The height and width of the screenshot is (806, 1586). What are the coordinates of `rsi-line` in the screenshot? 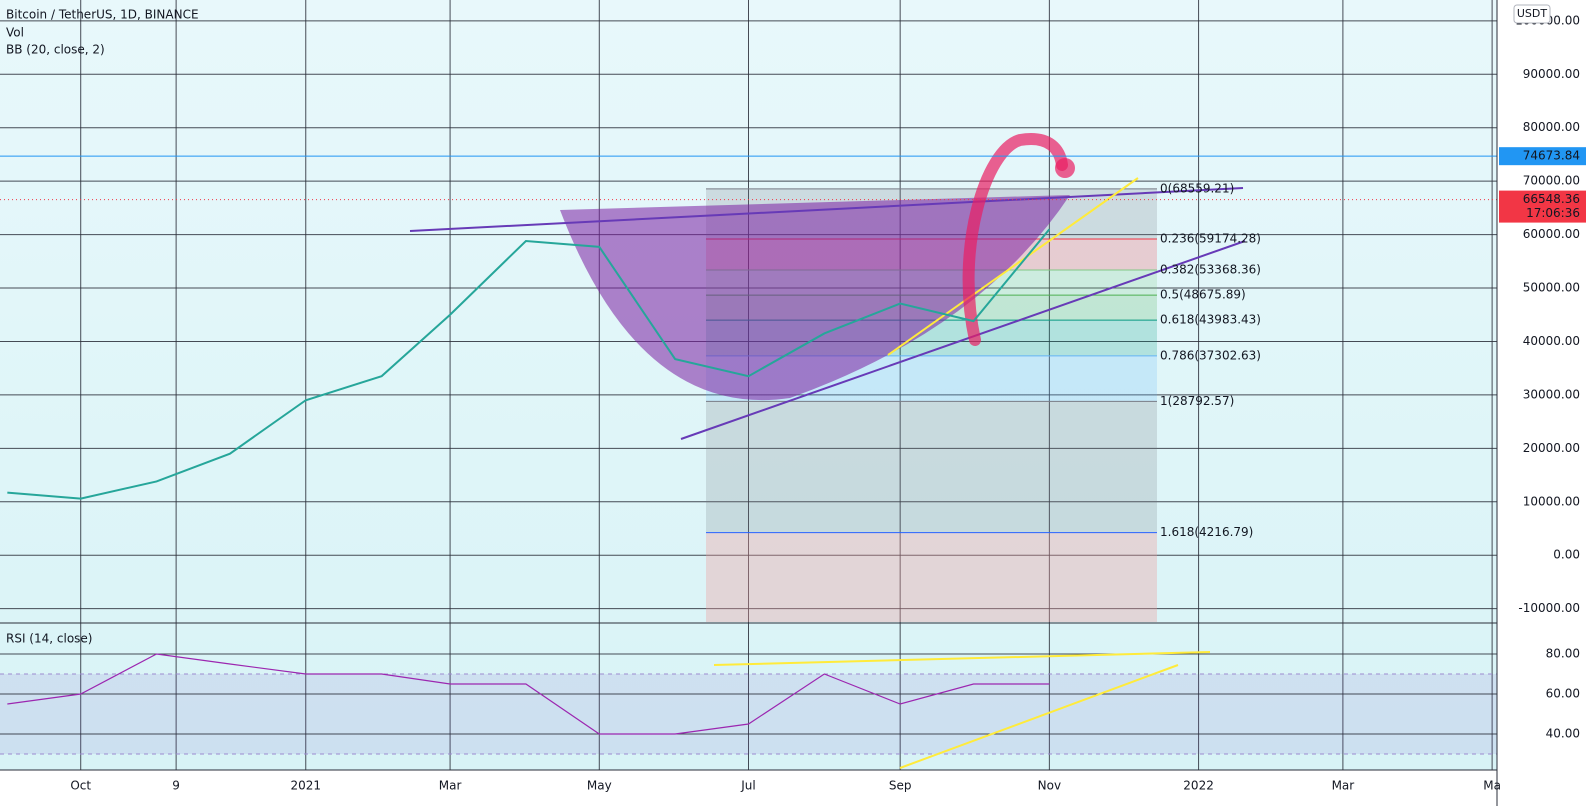 It's located at (528, 694).